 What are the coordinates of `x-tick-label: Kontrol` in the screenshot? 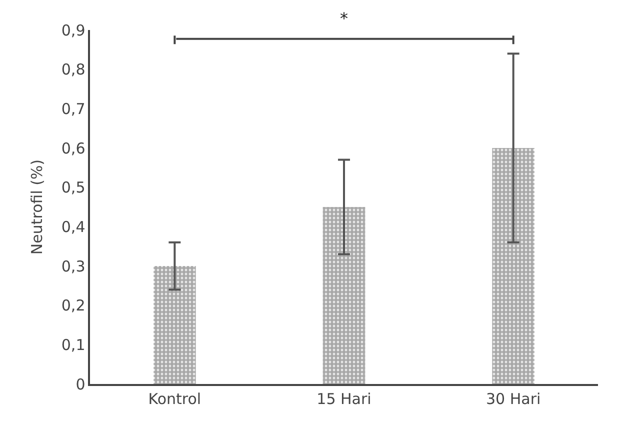 It's located at (175, 399).